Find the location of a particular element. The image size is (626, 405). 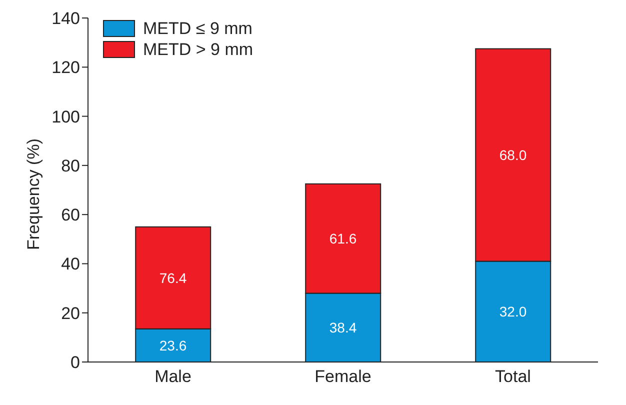

y-tick-label: 140 is located at coordinates (66, 18).